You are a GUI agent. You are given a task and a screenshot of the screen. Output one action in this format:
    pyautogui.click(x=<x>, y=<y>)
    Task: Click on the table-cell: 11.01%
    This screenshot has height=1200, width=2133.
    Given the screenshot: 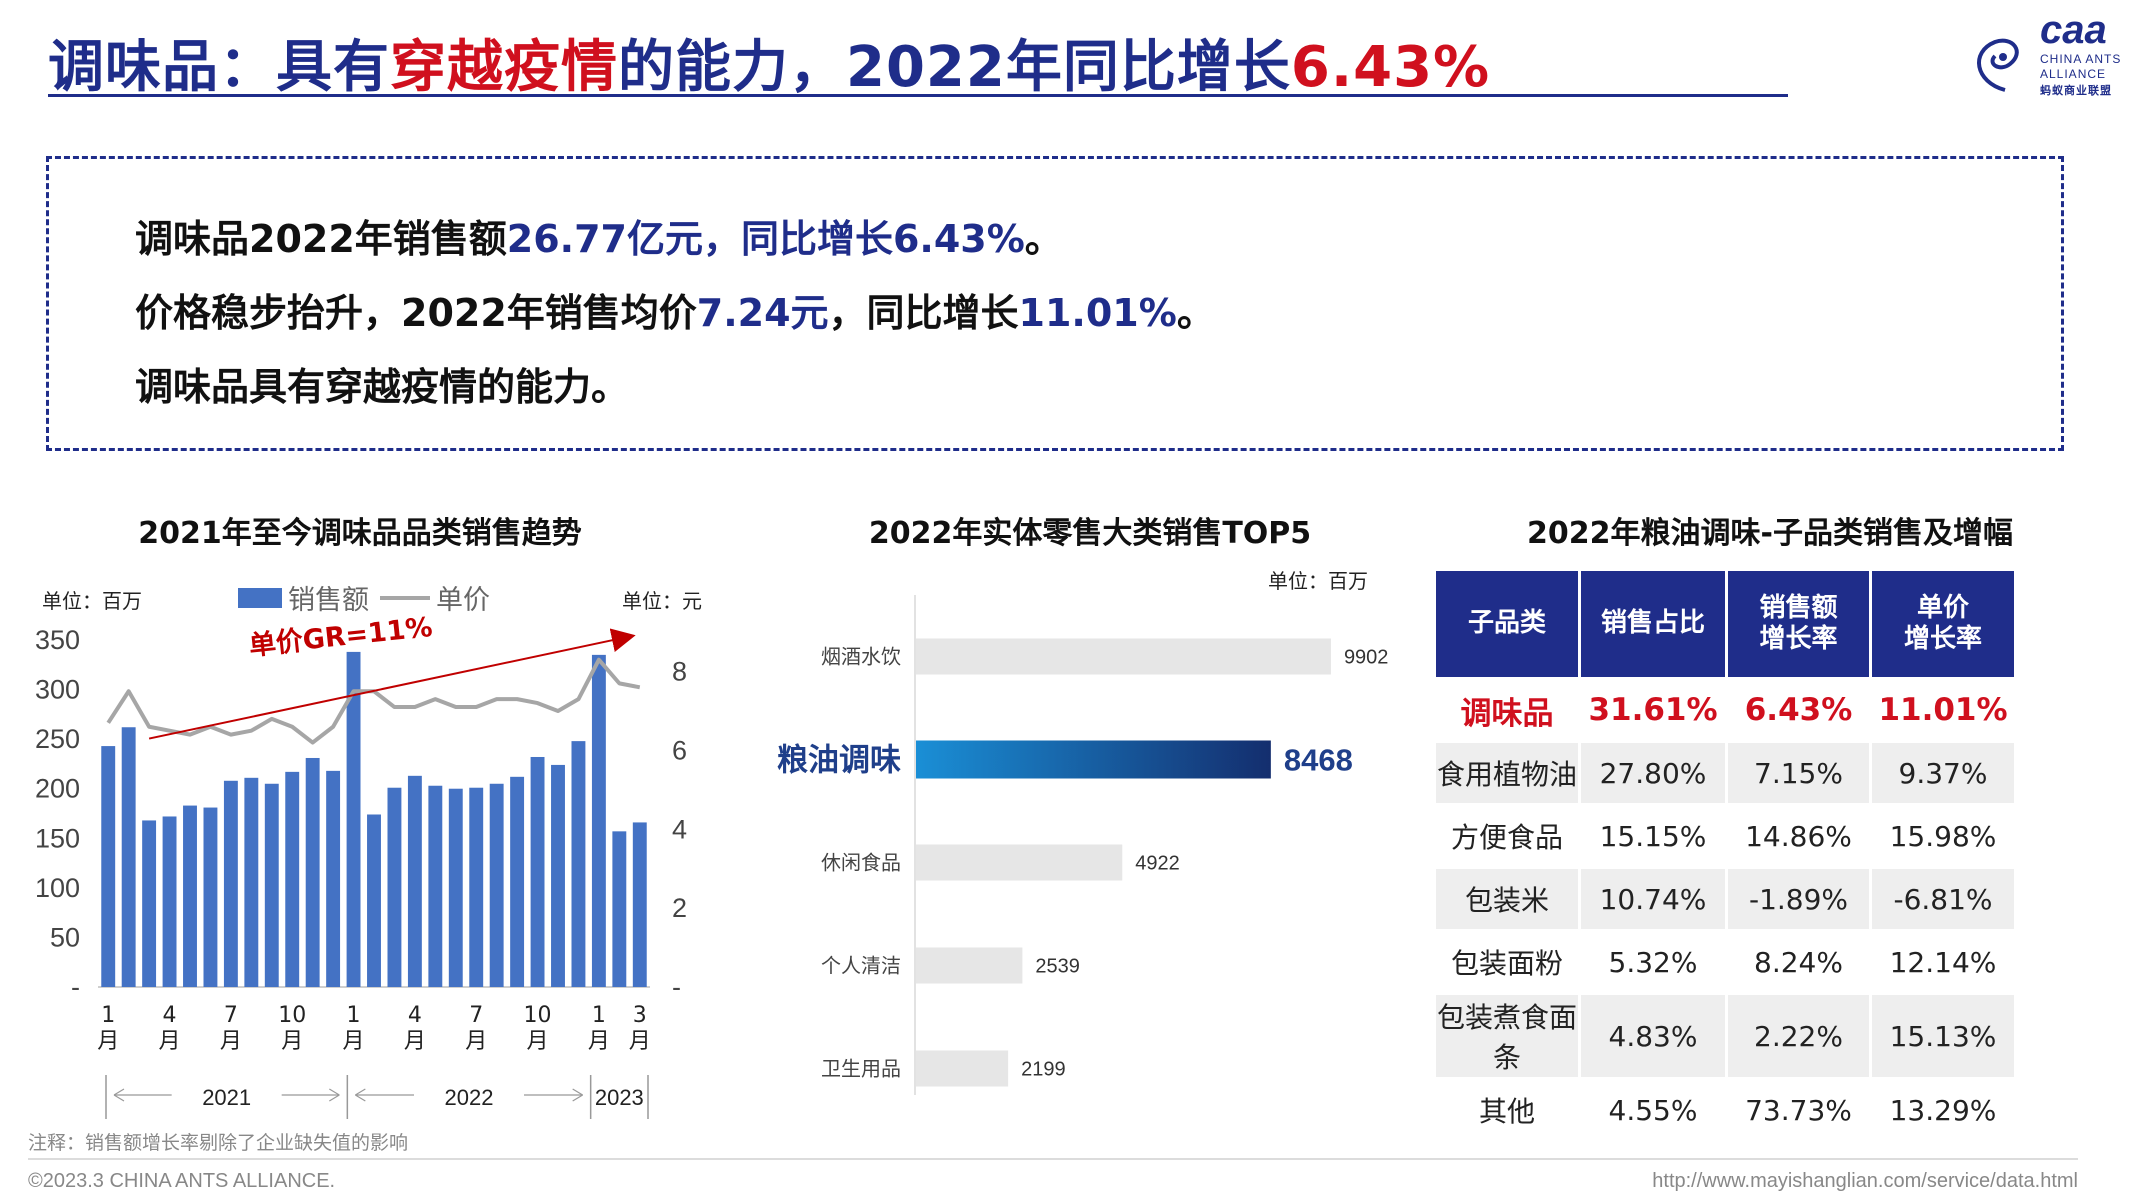 What is the action you would take?
    pyautogui.click(x=1943, y=710)
    